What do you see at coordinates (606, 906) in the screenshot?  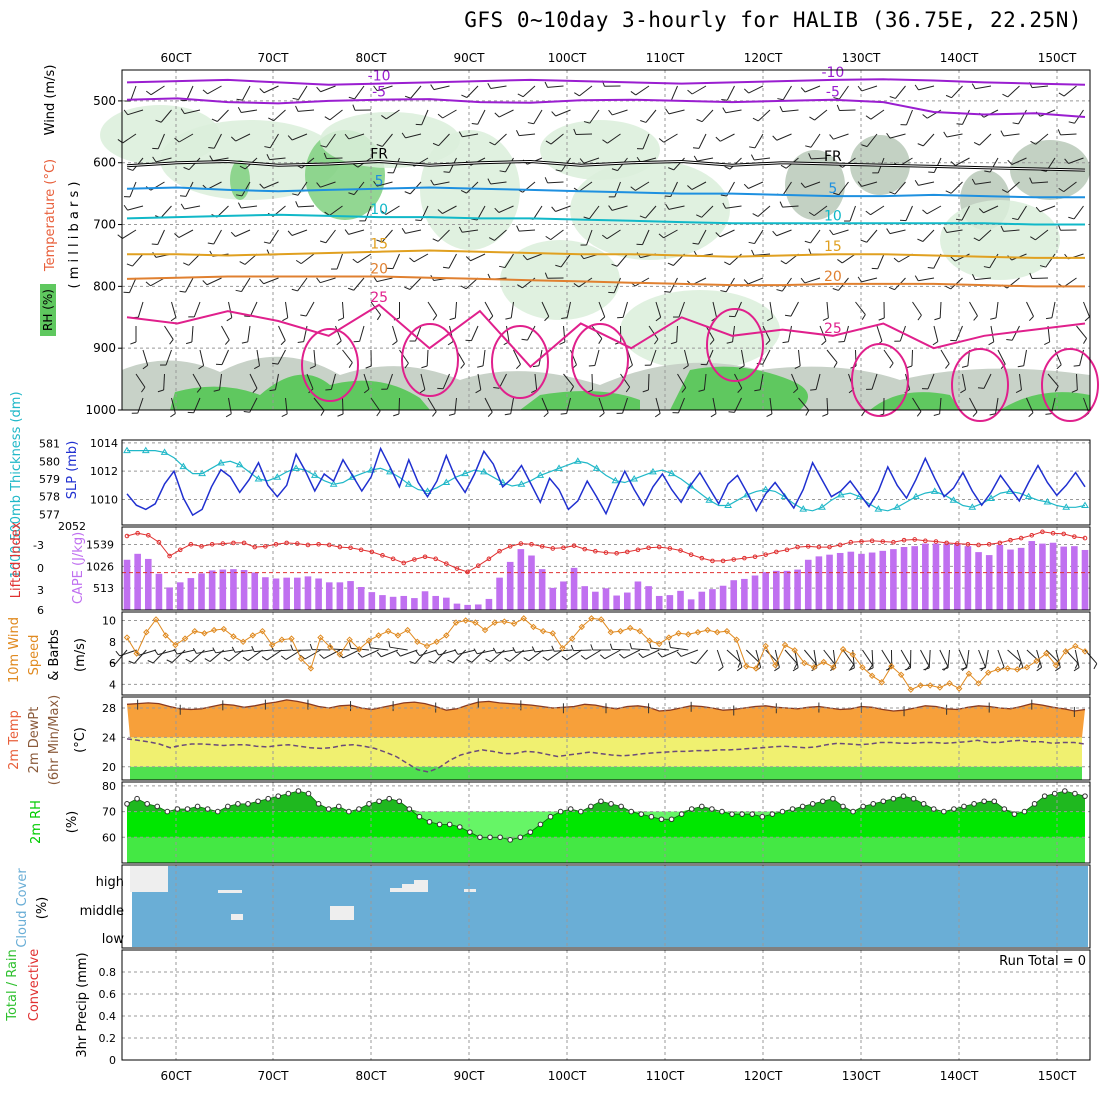 I see `panel-frame` at bounding box center [606, 906].